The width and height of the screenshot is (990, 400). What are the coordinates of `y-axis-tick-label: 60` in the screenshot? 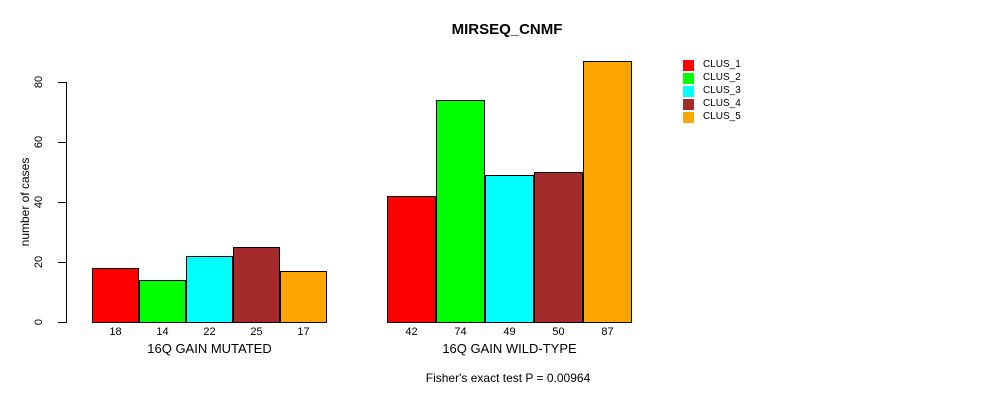 It's located at (39, 142).